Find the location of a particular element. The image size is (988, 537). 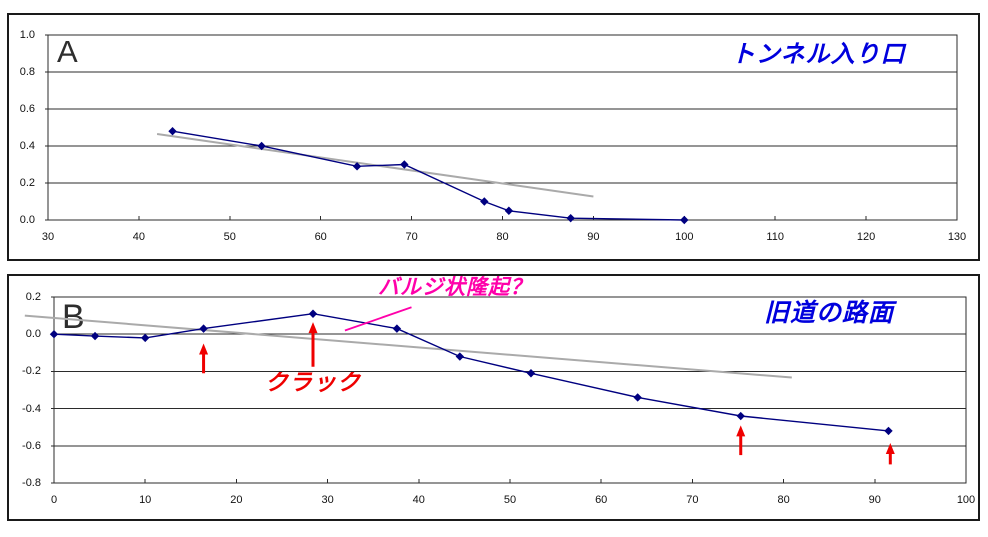

chart-b-title: 旧道の路面 is located at coordinates (829, 313).